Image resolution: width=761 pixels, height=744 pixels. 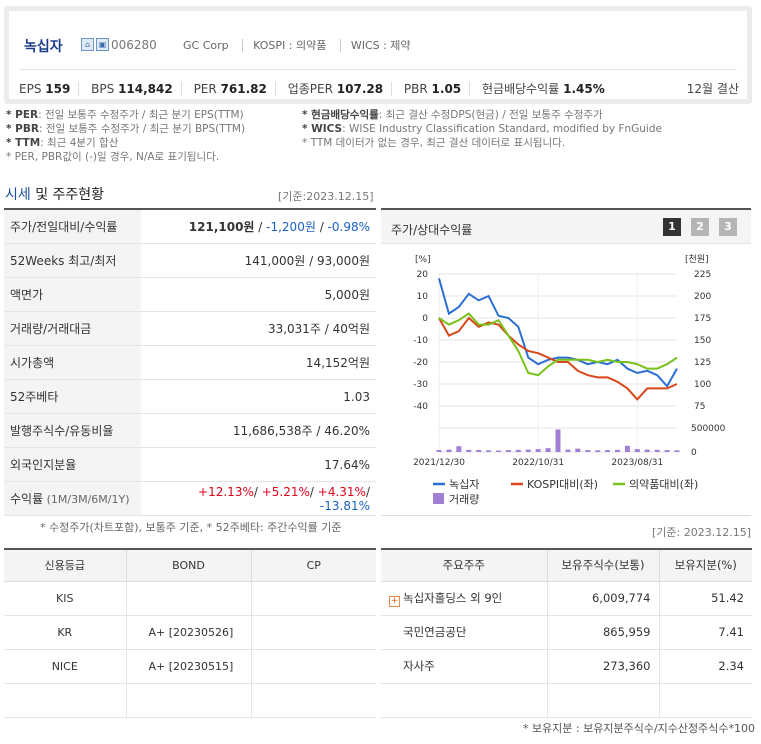 What do you see at coordinates (700, 227) in the screenshot?
I see `period-button-2: 2` at bounding box center [700, 227].